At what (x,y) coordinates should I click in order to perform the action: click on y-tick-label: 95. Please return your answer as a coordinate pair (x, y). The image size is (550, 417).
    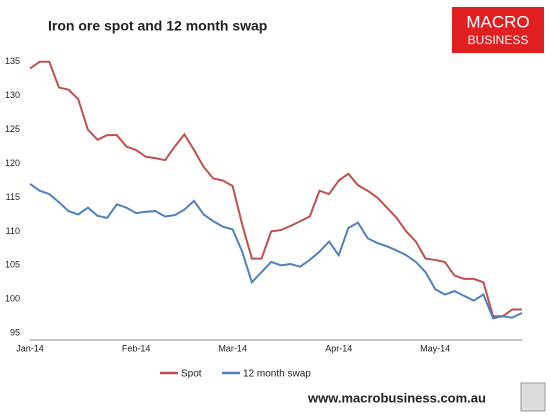
    Looking at the image, I should click on (15, 333).